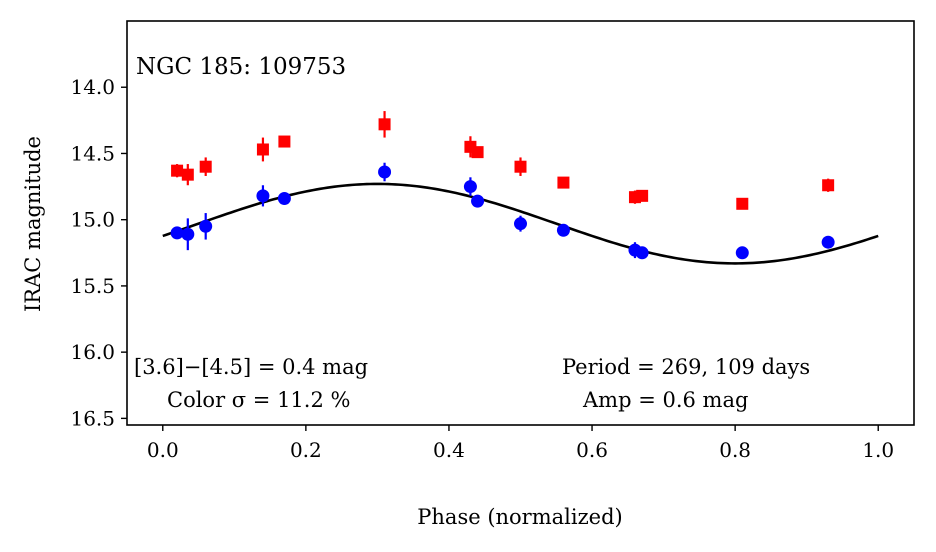  What do you see at coordinates (519, 517) in the screenshot?
I see `x-axis-label: Phase (normalized)` at bounding box center [519, 517].